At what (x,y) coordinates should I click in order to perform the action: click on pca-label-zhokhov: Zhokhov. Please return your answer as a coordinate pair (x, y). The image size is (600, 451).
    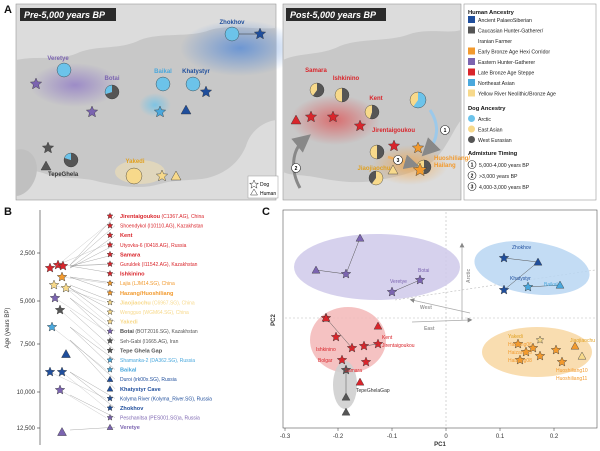
    Looking at the image, I should click on (522, 248).